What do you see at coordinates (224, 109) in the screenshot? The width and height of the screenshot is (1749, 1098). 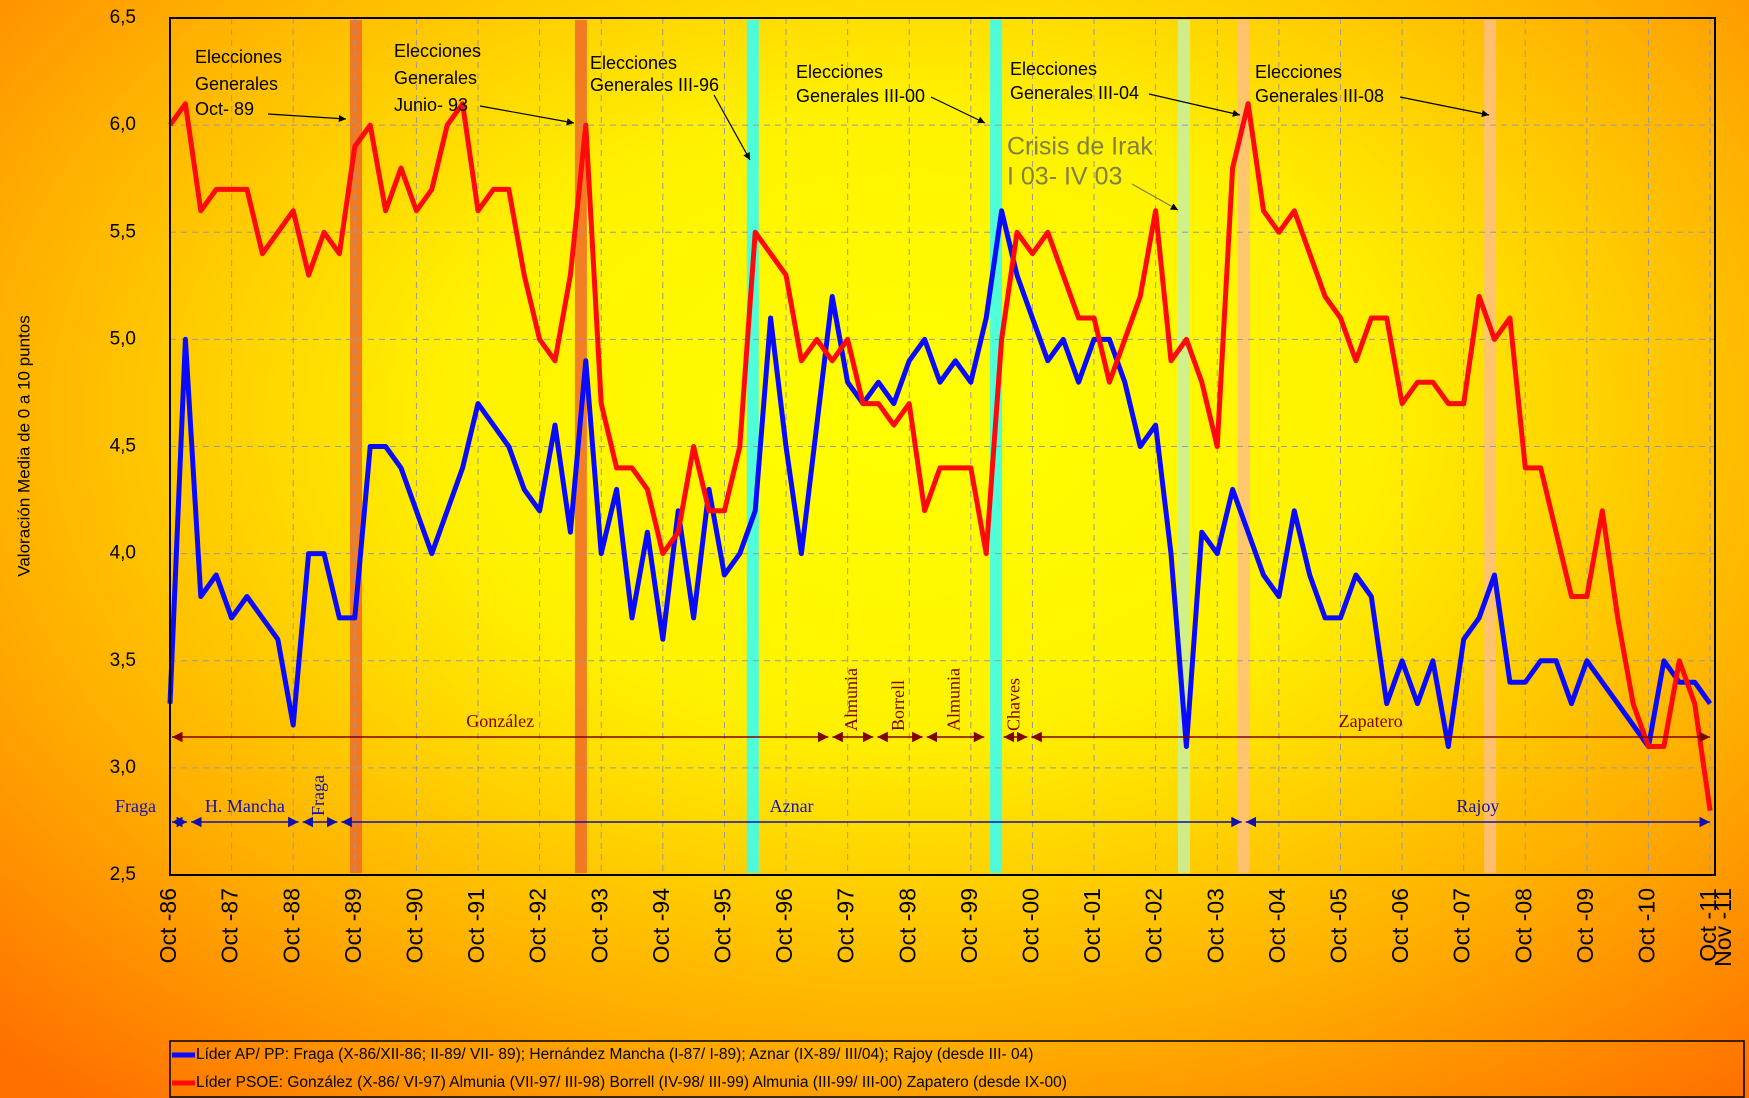 I see `annotation-text: Oct- 89` at bounding box center [224, 109].